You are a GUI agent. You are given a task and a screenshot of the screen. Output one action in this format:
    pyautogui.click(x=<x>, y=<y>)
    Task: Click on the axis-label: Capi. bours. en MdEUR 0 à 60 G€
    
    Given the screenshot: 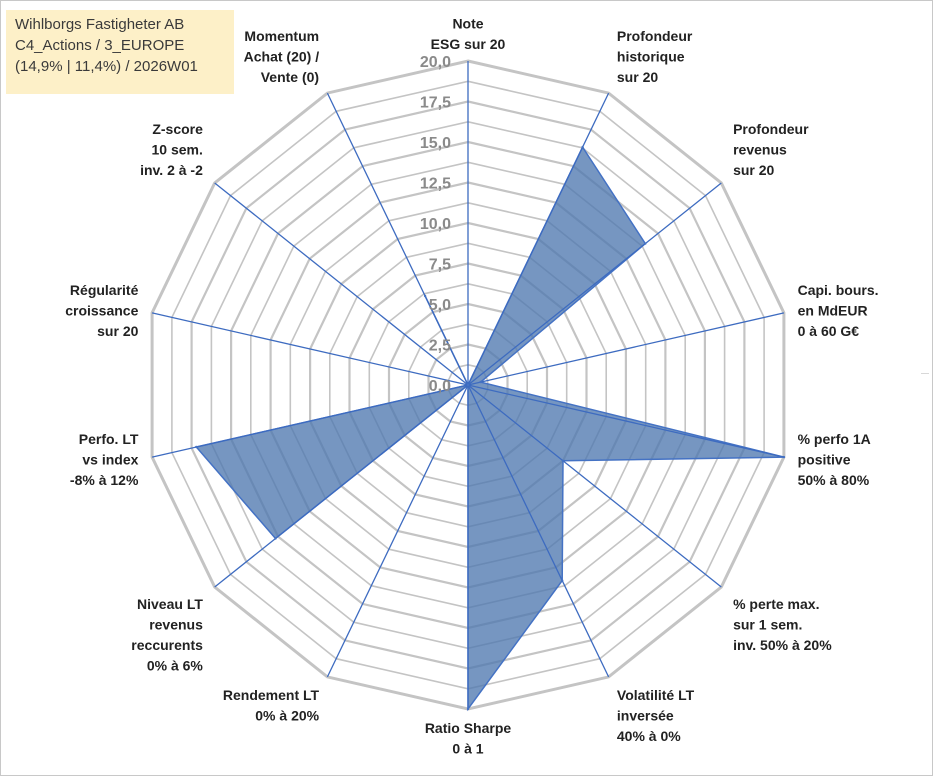 What is the action you would take?
    pyautogui.click(x=838, y=310)
    